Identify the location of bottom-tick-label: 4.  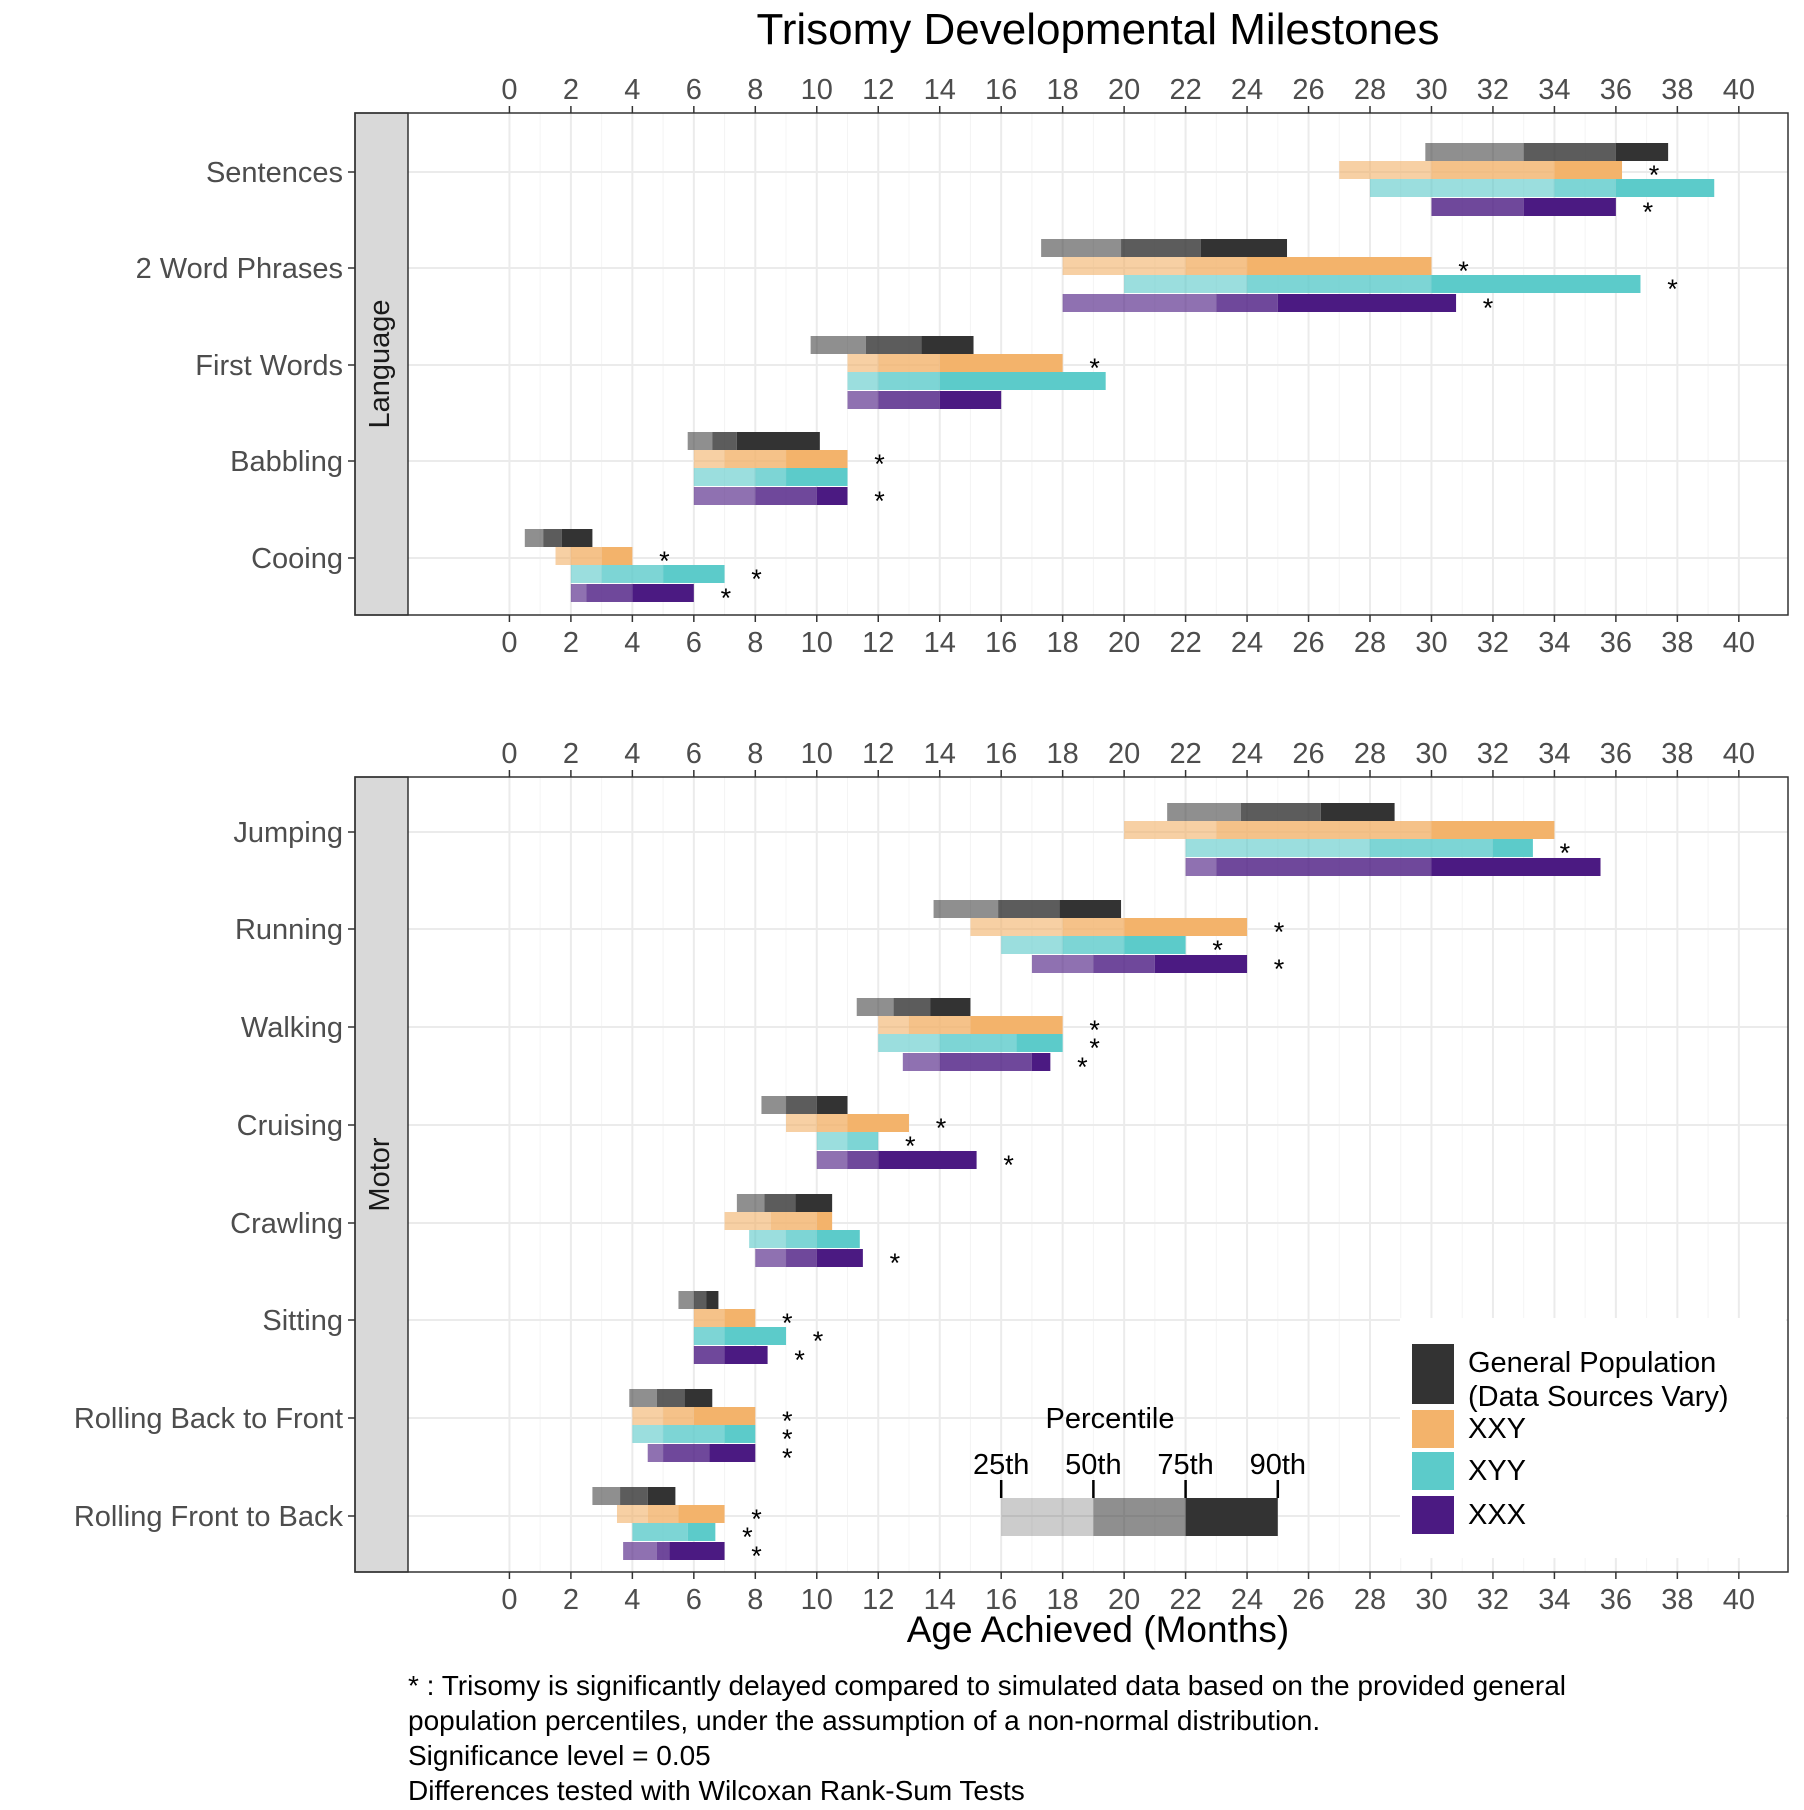
(632, 643).